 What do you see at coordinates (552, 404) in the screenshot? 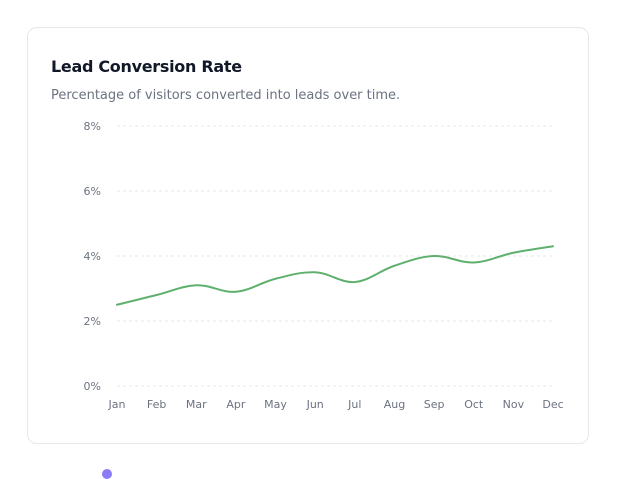
I see `x-tick-label: Dec` at bounding box center [552, 404].